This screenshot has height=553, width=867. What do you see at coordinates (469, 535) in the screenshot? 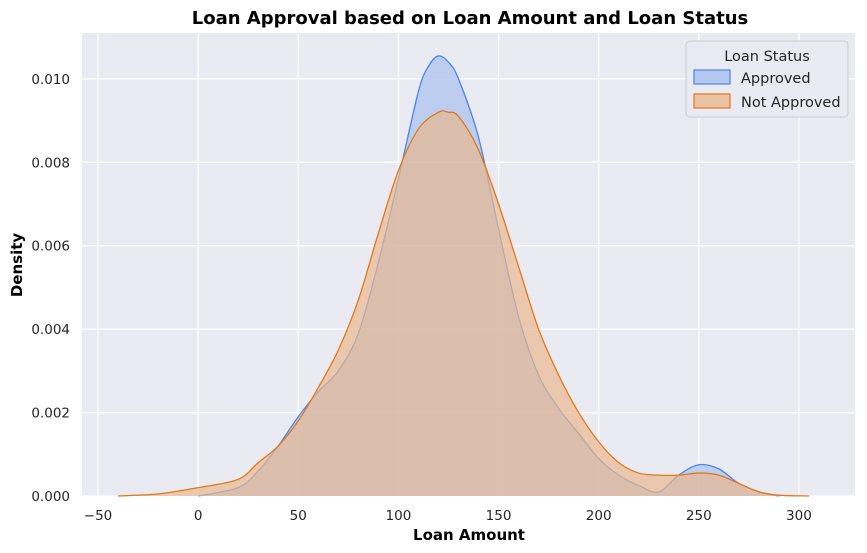
I see `x-axis-label: Loan Amount` at bounding box center [469, 535].